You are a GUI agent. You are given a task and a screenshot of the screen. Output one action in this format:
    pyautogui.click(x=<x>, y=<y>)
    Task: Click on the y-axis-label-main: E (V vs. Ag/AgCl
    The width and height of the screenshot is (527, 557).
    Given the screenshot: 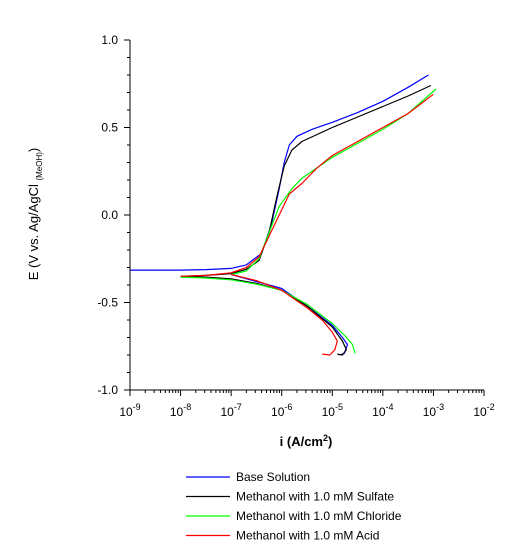 What is the action you would take?
    pyautogui.click(x=33, y=231)
    